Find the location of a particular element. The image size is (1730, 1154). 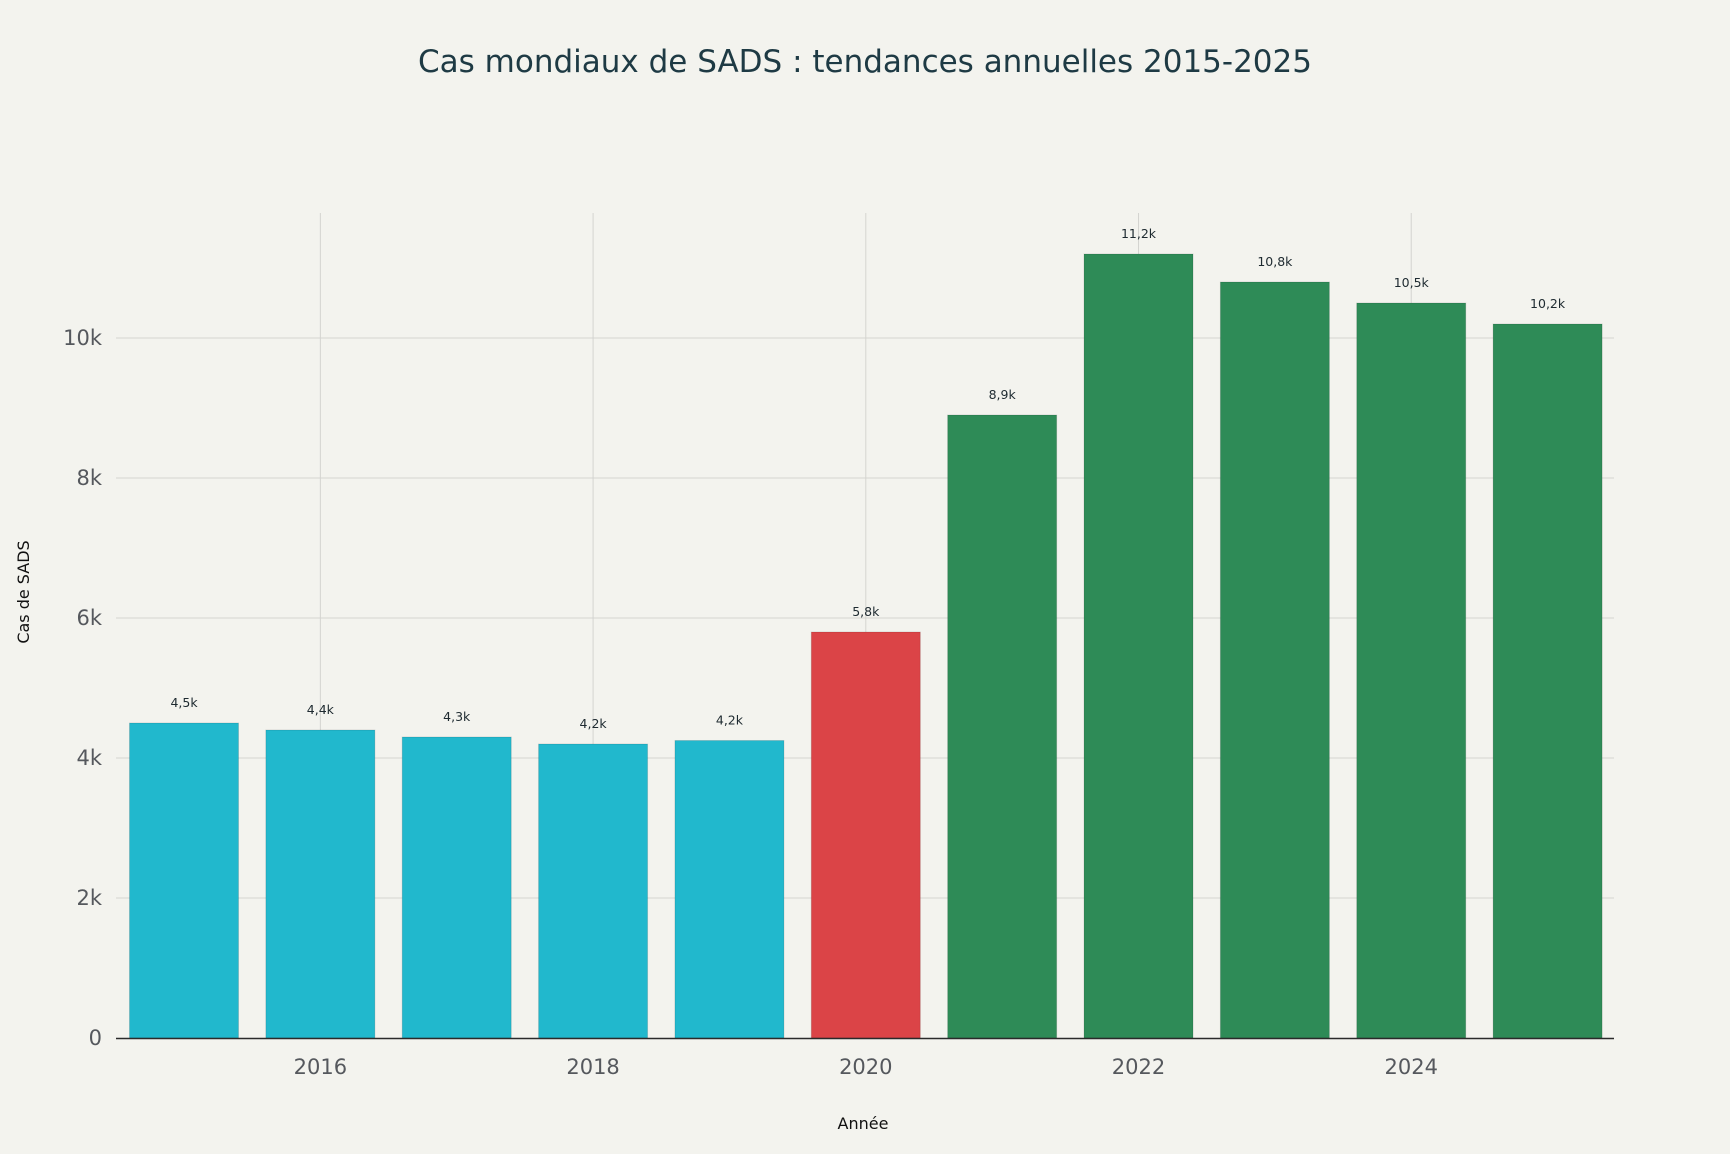

bar-data-label: 10,2k is located at coordinates (1548, 303).